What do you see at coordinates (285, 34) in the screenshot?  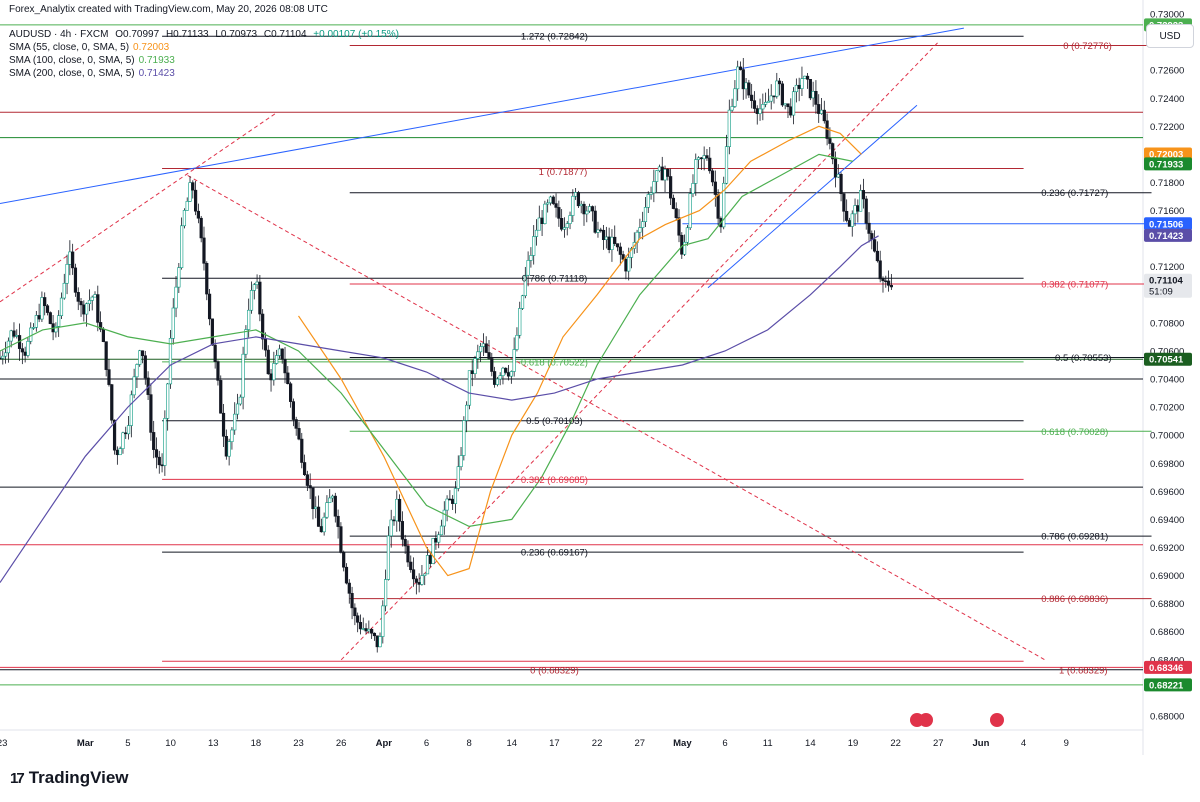 I see `ohlc-close: C0.71104` at bounding box center [285, 34].